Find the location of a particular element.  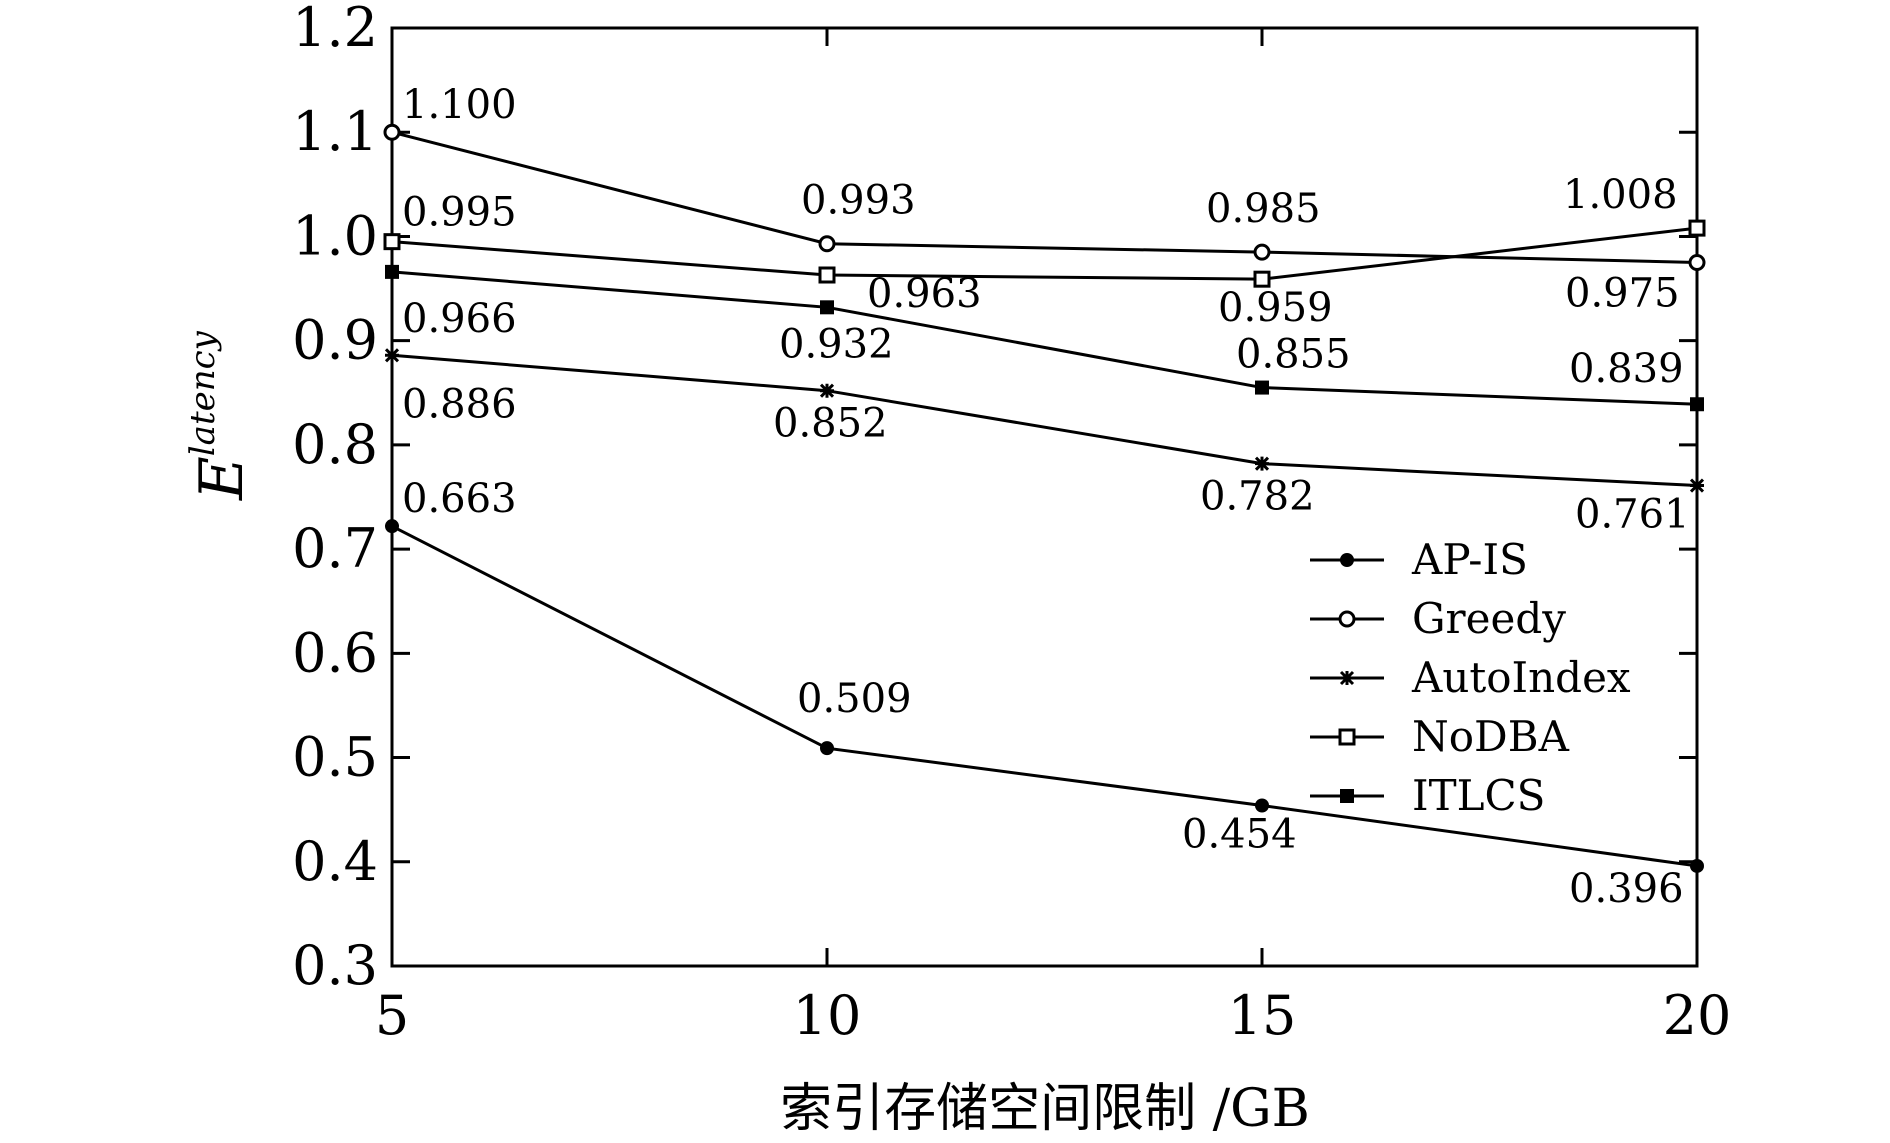

legend-label: Greedy is located at coordinates (1489, 618).